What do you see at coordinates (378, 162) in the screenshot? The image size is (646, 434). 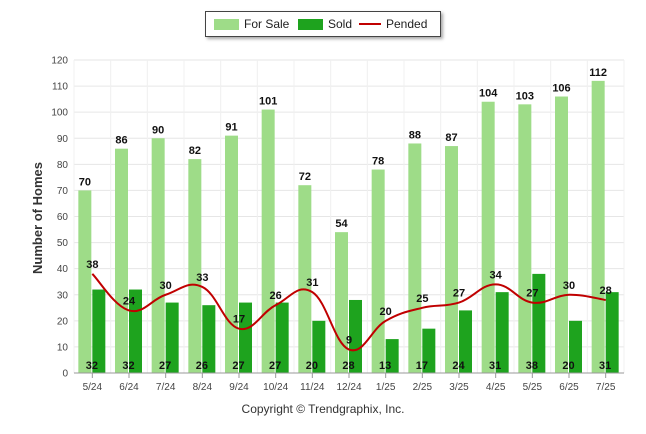 I see `for-sale-value-label: 78` at bounding box center [378, 162].